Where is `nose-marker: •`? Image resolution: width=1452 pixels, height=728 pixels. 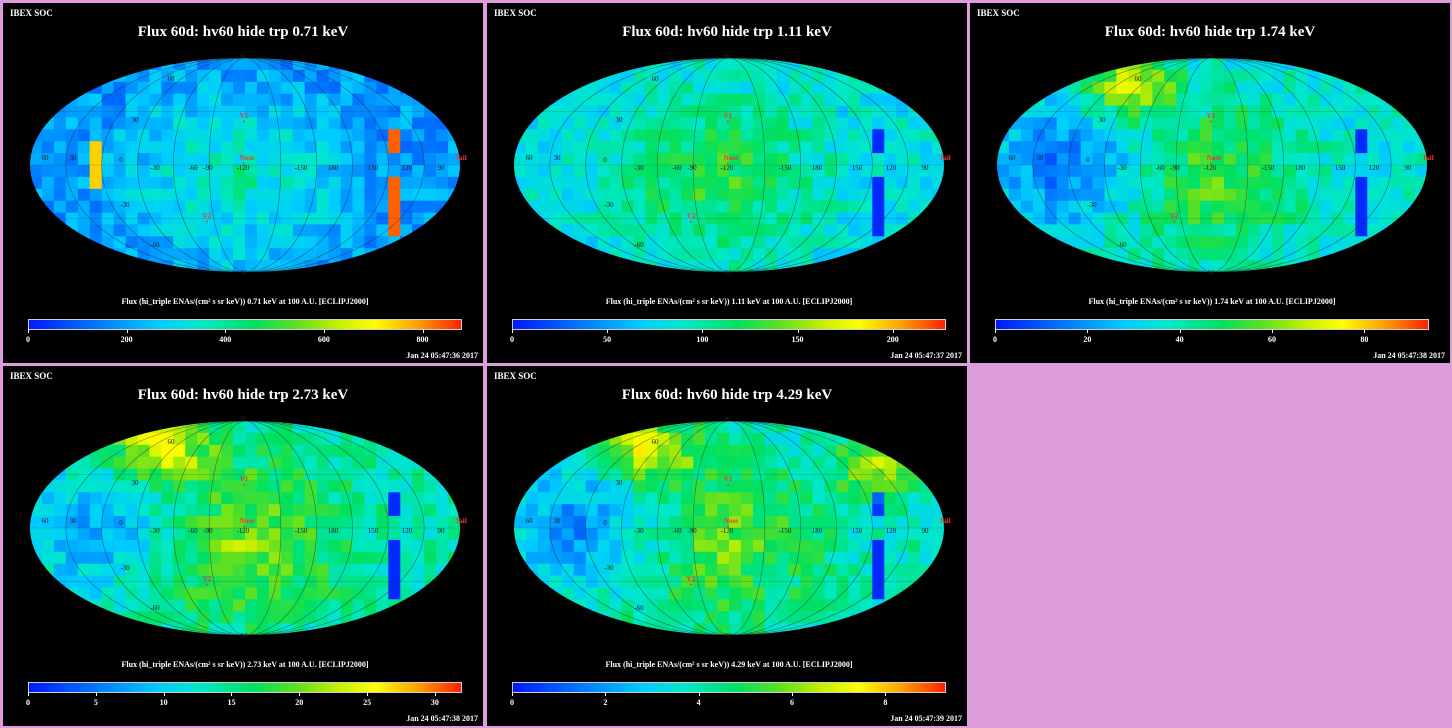 nose-marker: • is located at coordinates (728, 164).